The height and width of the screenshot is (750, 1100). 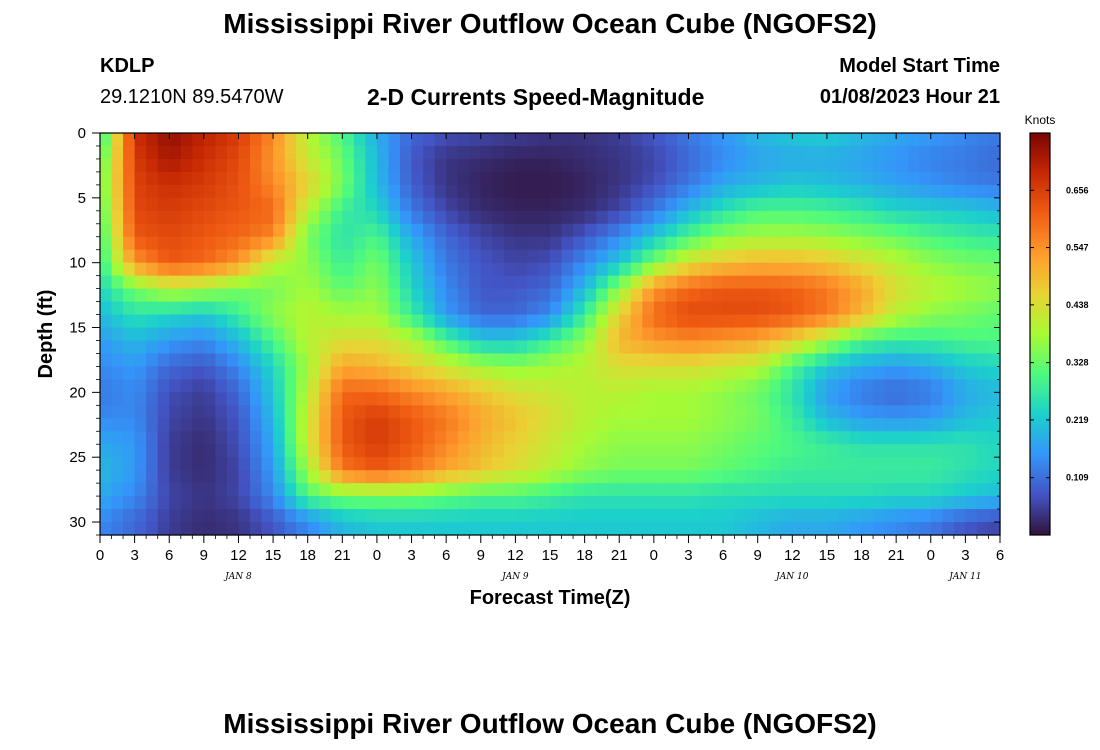 I want to click on chart-subtitle: 2-D Currents Speed-Magnitude, so click(x=536, y=97).